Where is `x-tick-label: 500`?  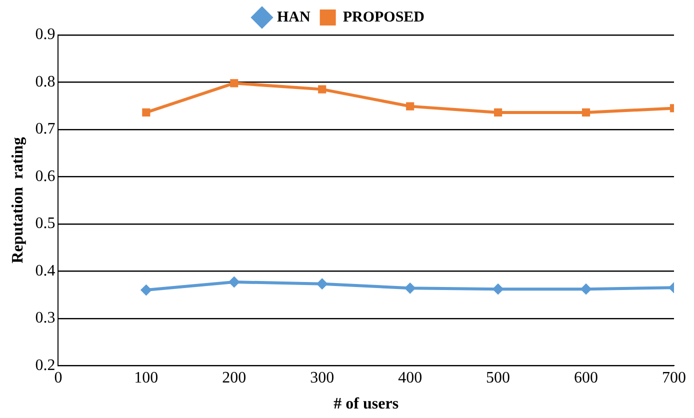
x-tick-label: 500 is located at coordinates (498, 377).